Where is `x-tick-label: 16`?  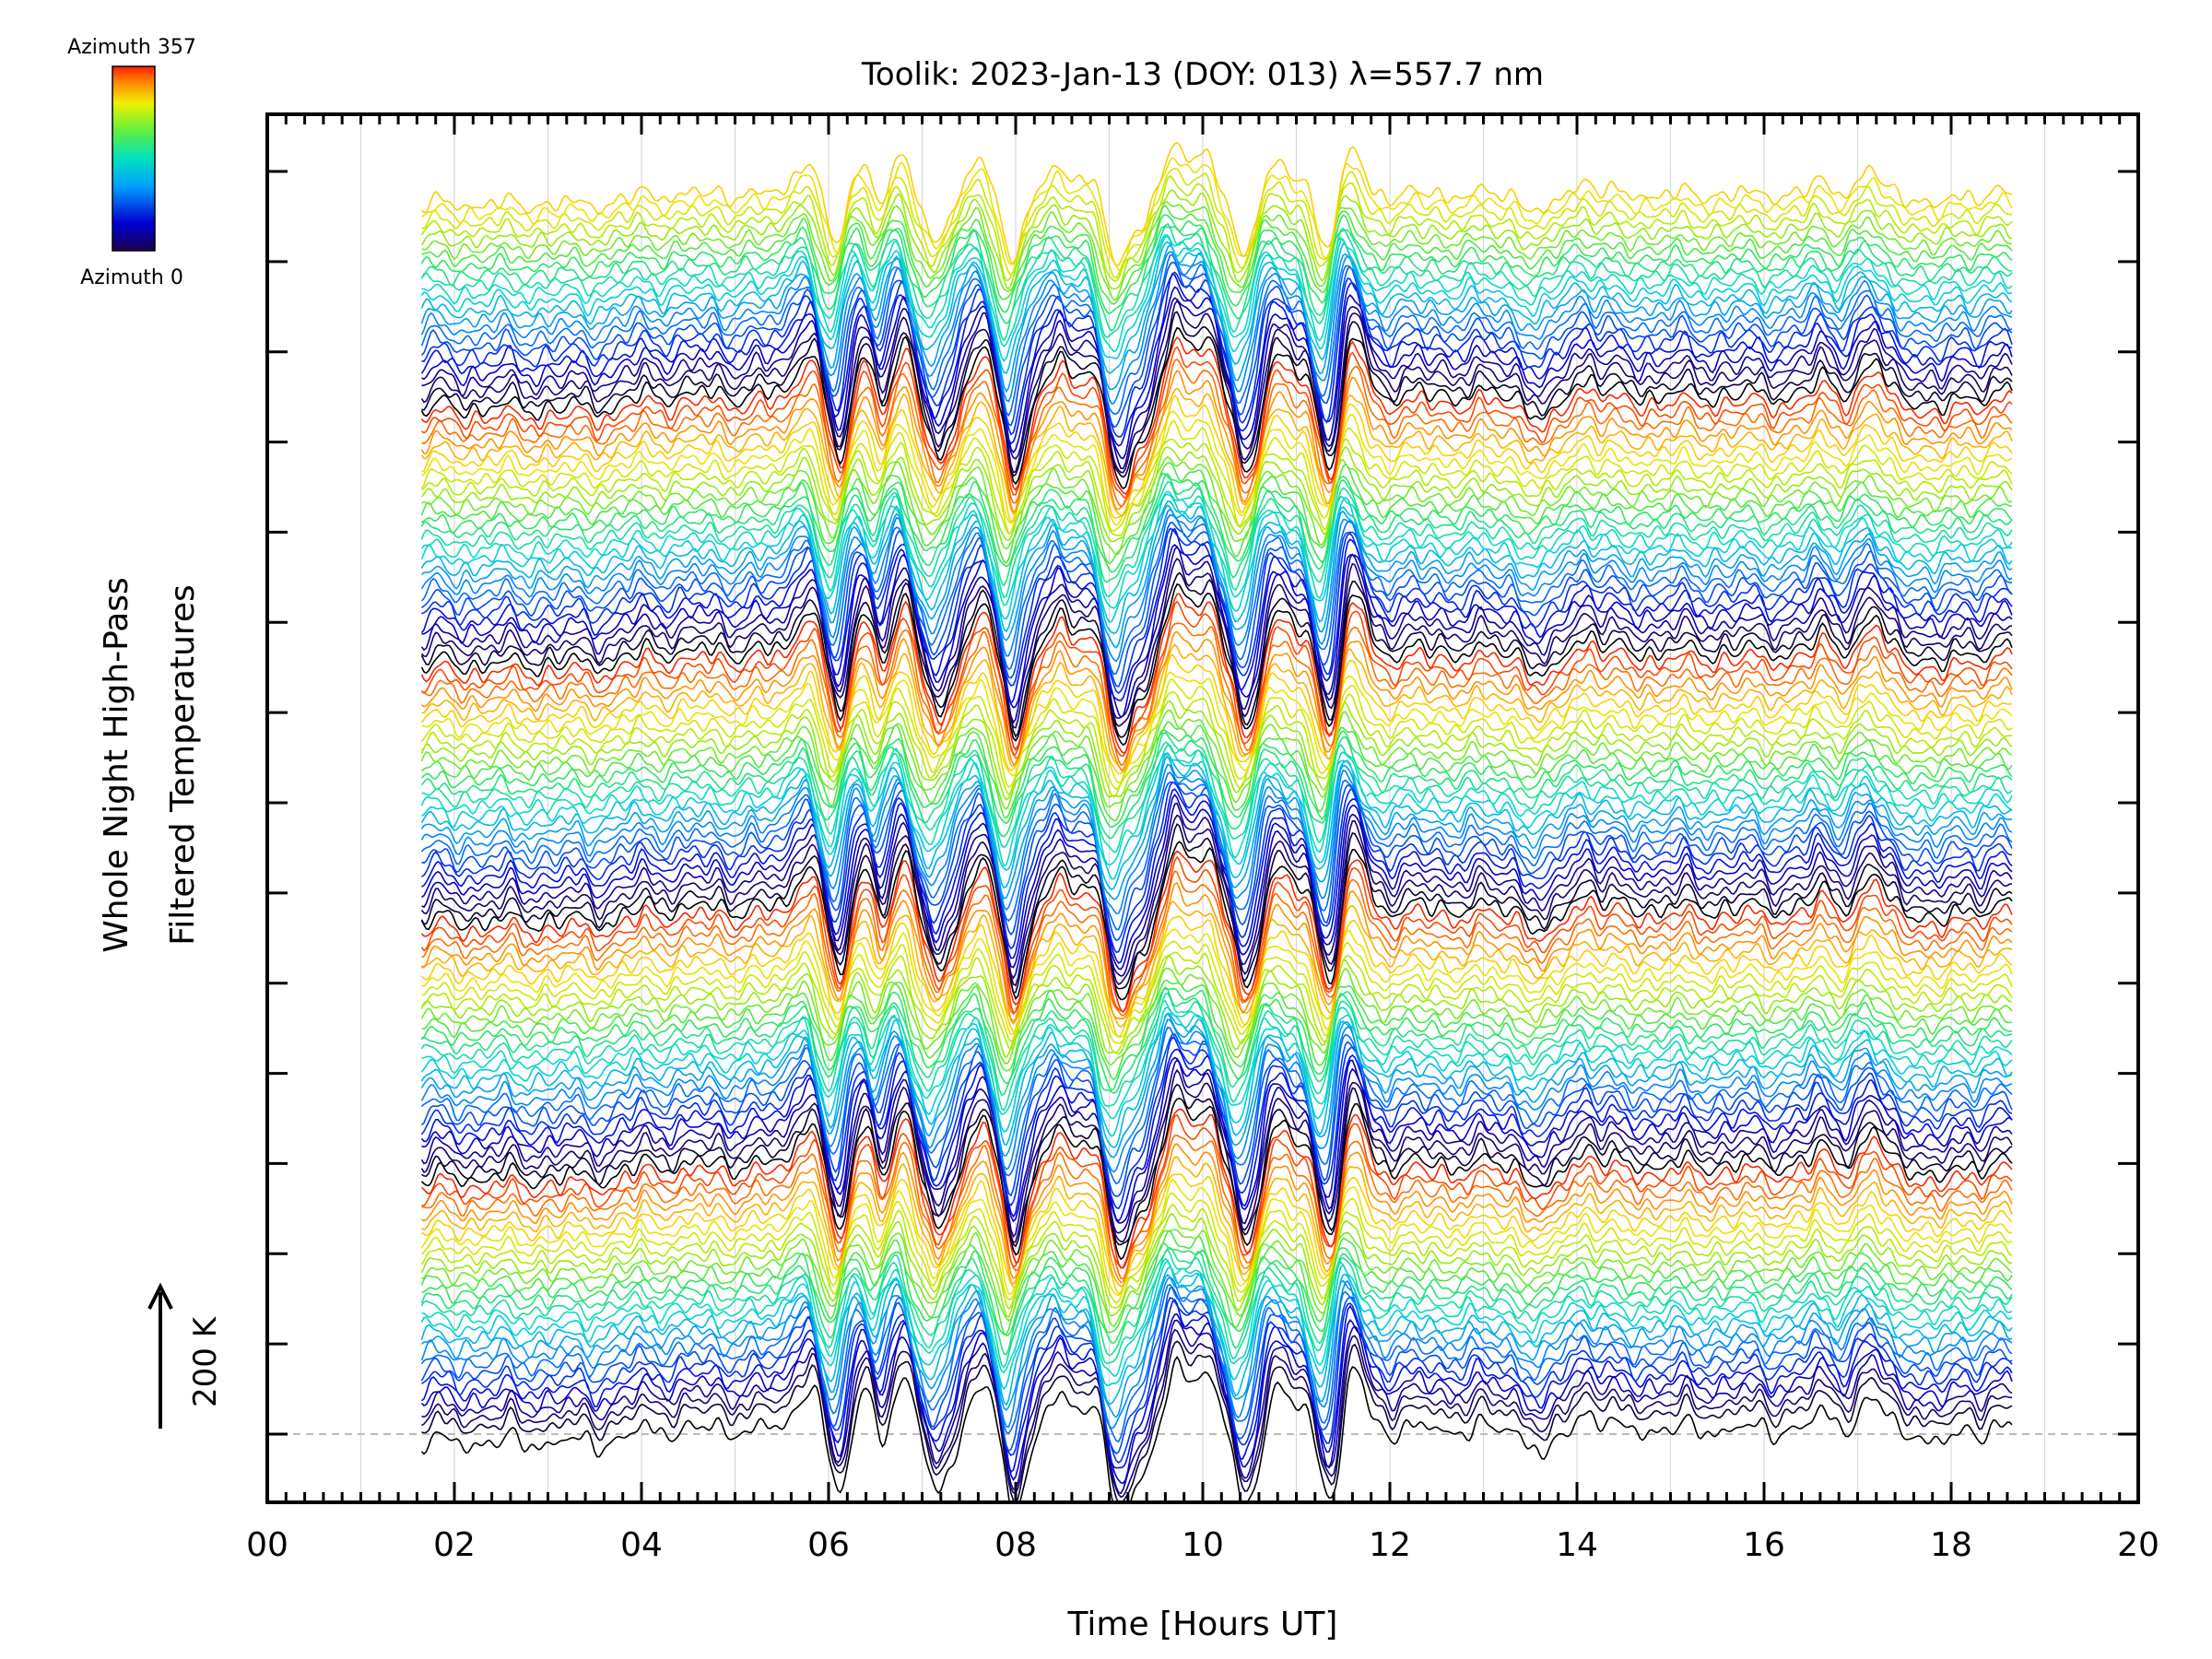
x-tick-label: 16 is located at coordinates (1764, 1545).